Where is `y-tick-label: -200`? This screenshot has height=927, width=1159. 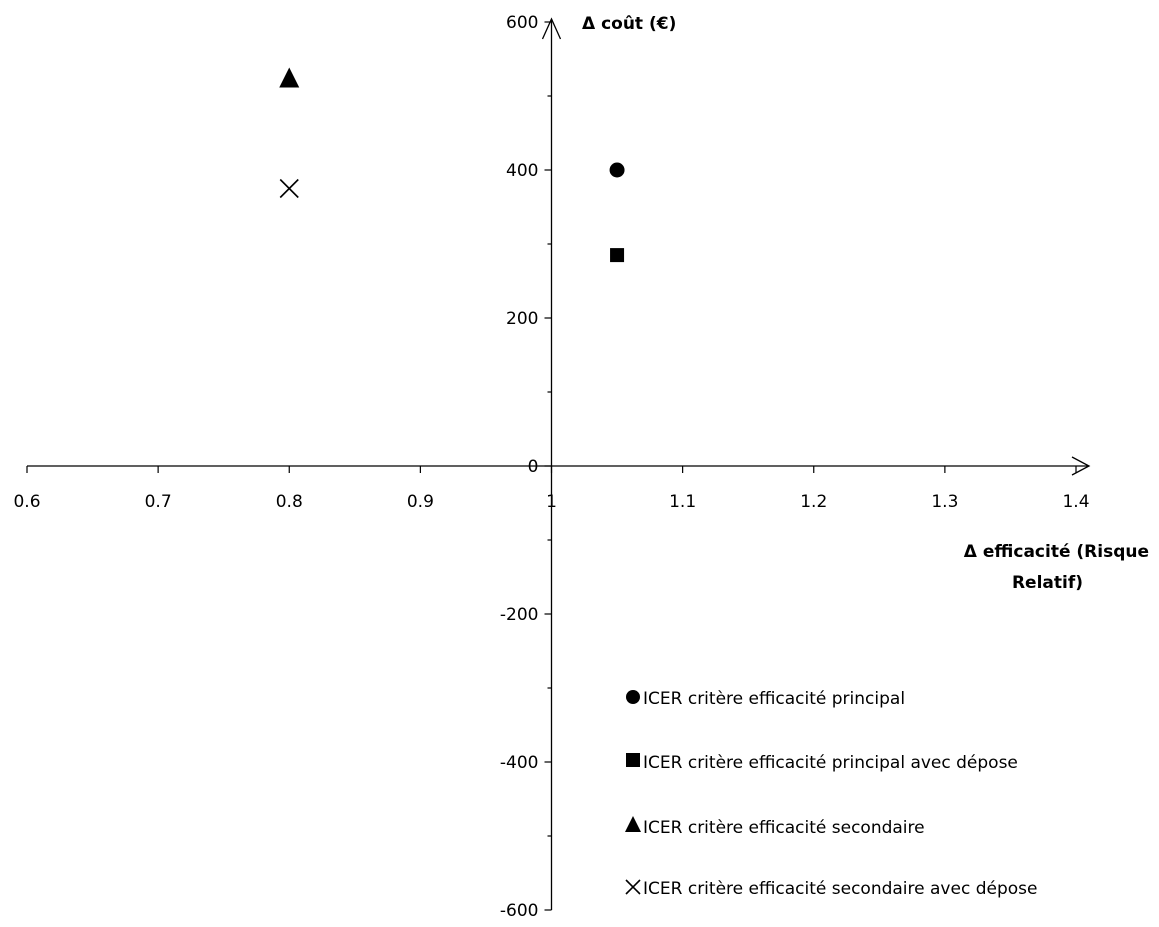 y-tick-label: -200 is located at coordinates (519, 615).